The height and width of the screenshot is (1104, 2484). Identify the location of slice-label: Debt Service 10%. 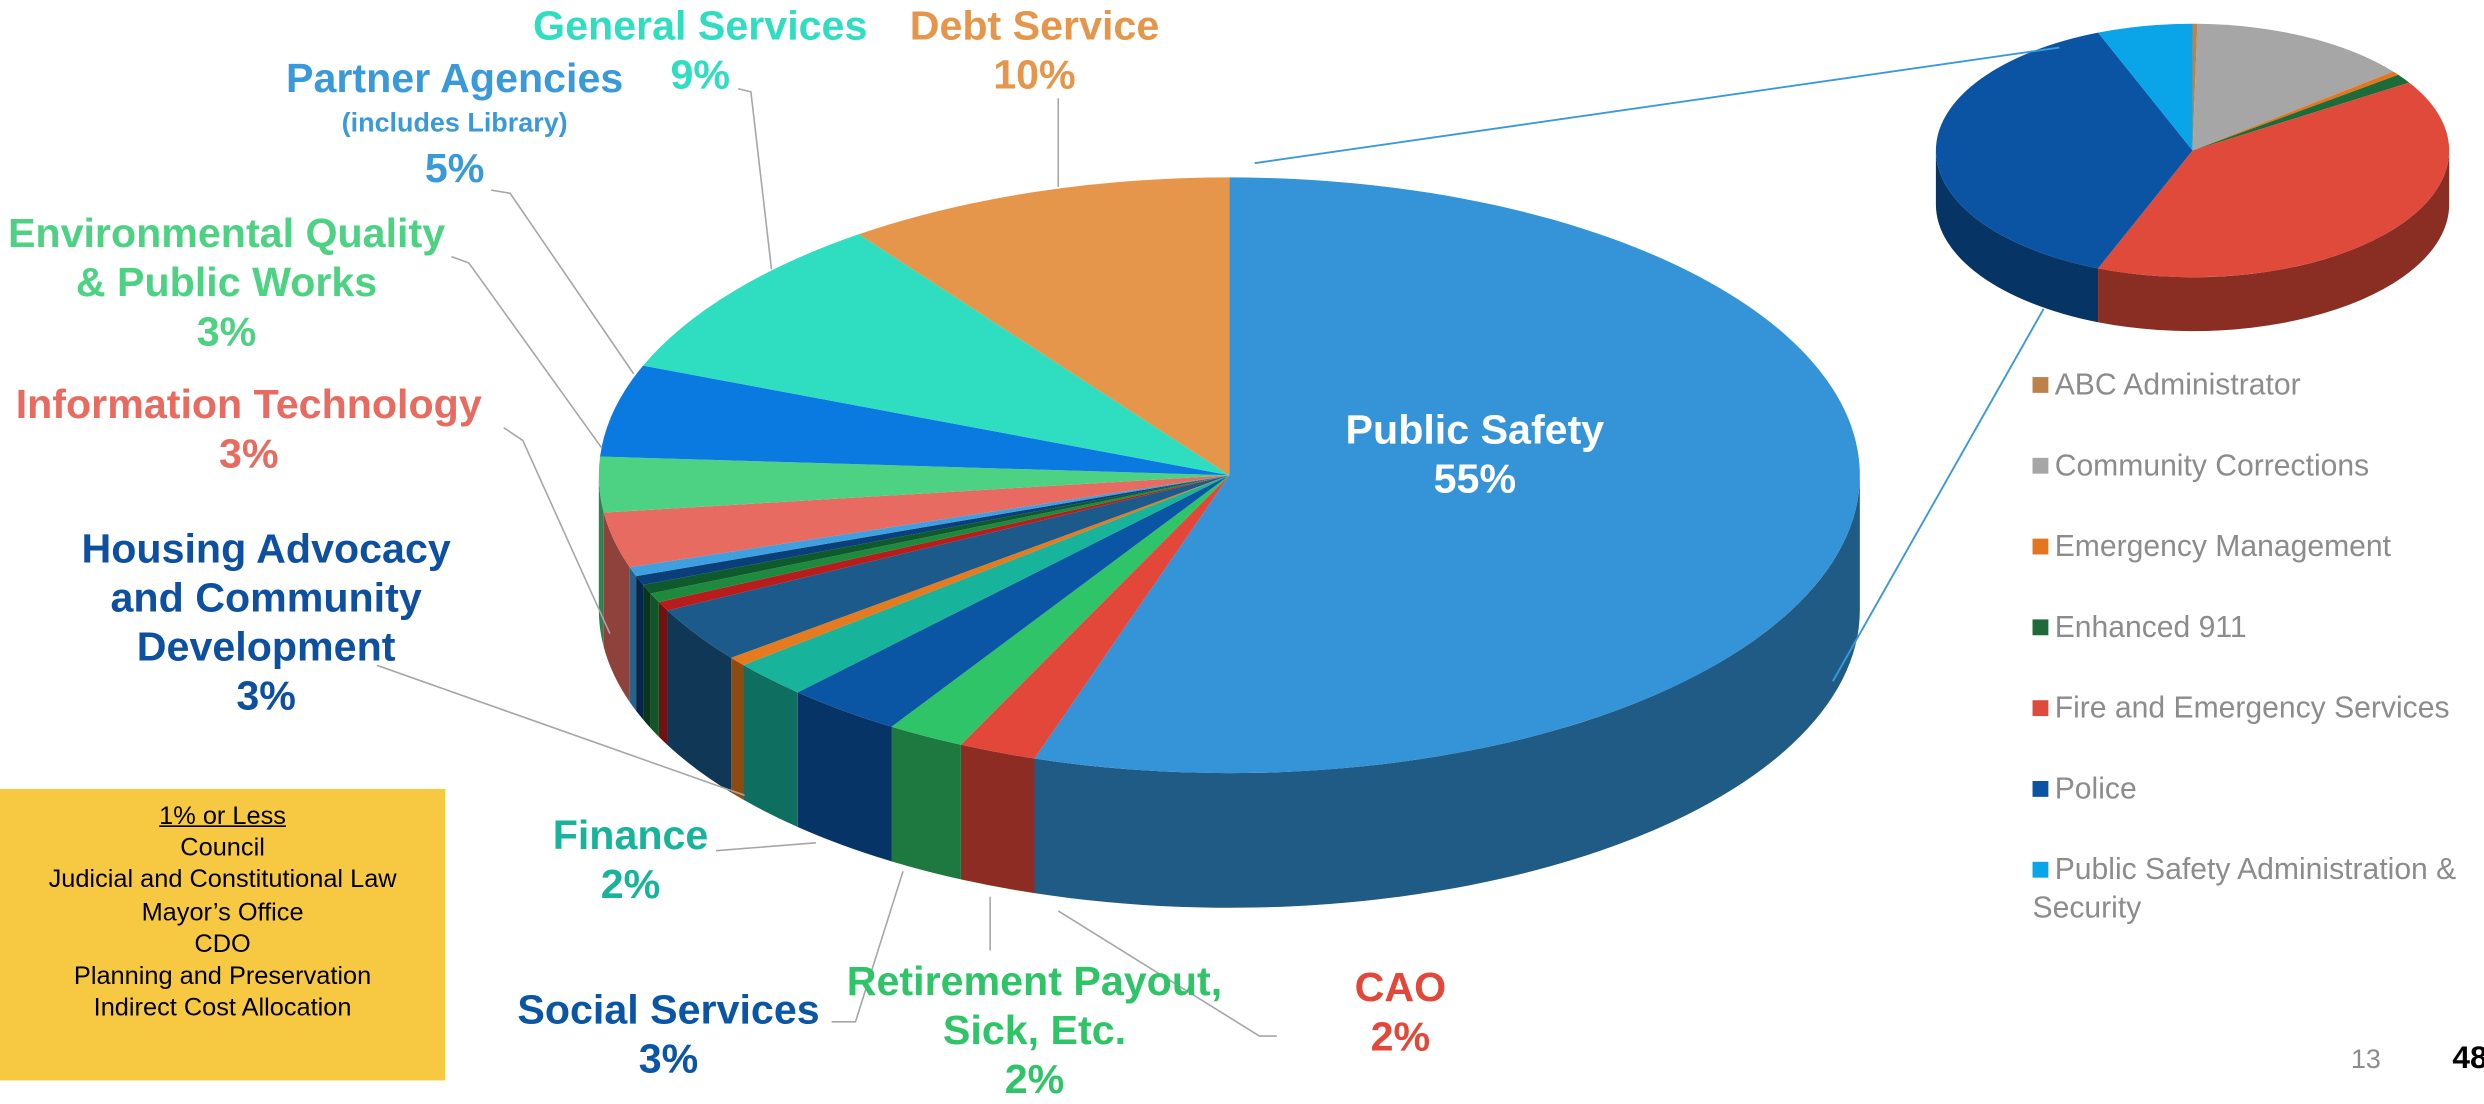
(1034, 51).